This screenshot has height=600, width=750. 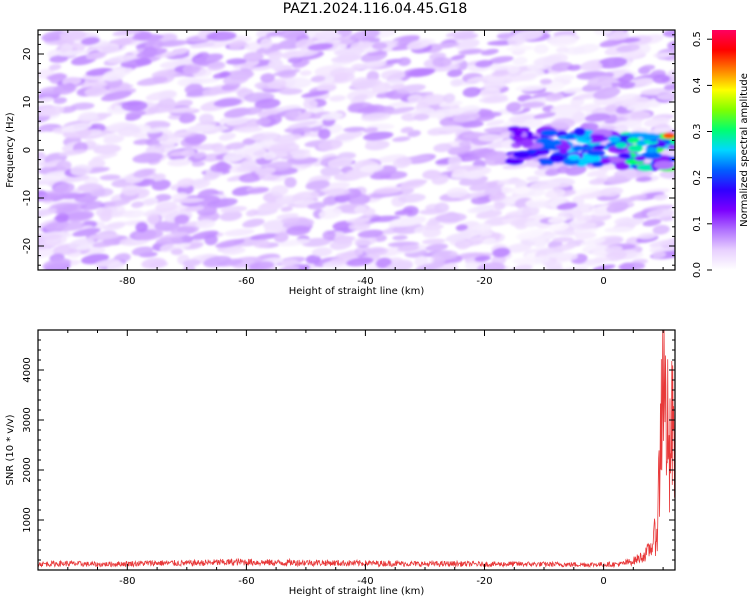 I want to click on colorbar-tick-label: 0.3, so click(x=697, y=132).